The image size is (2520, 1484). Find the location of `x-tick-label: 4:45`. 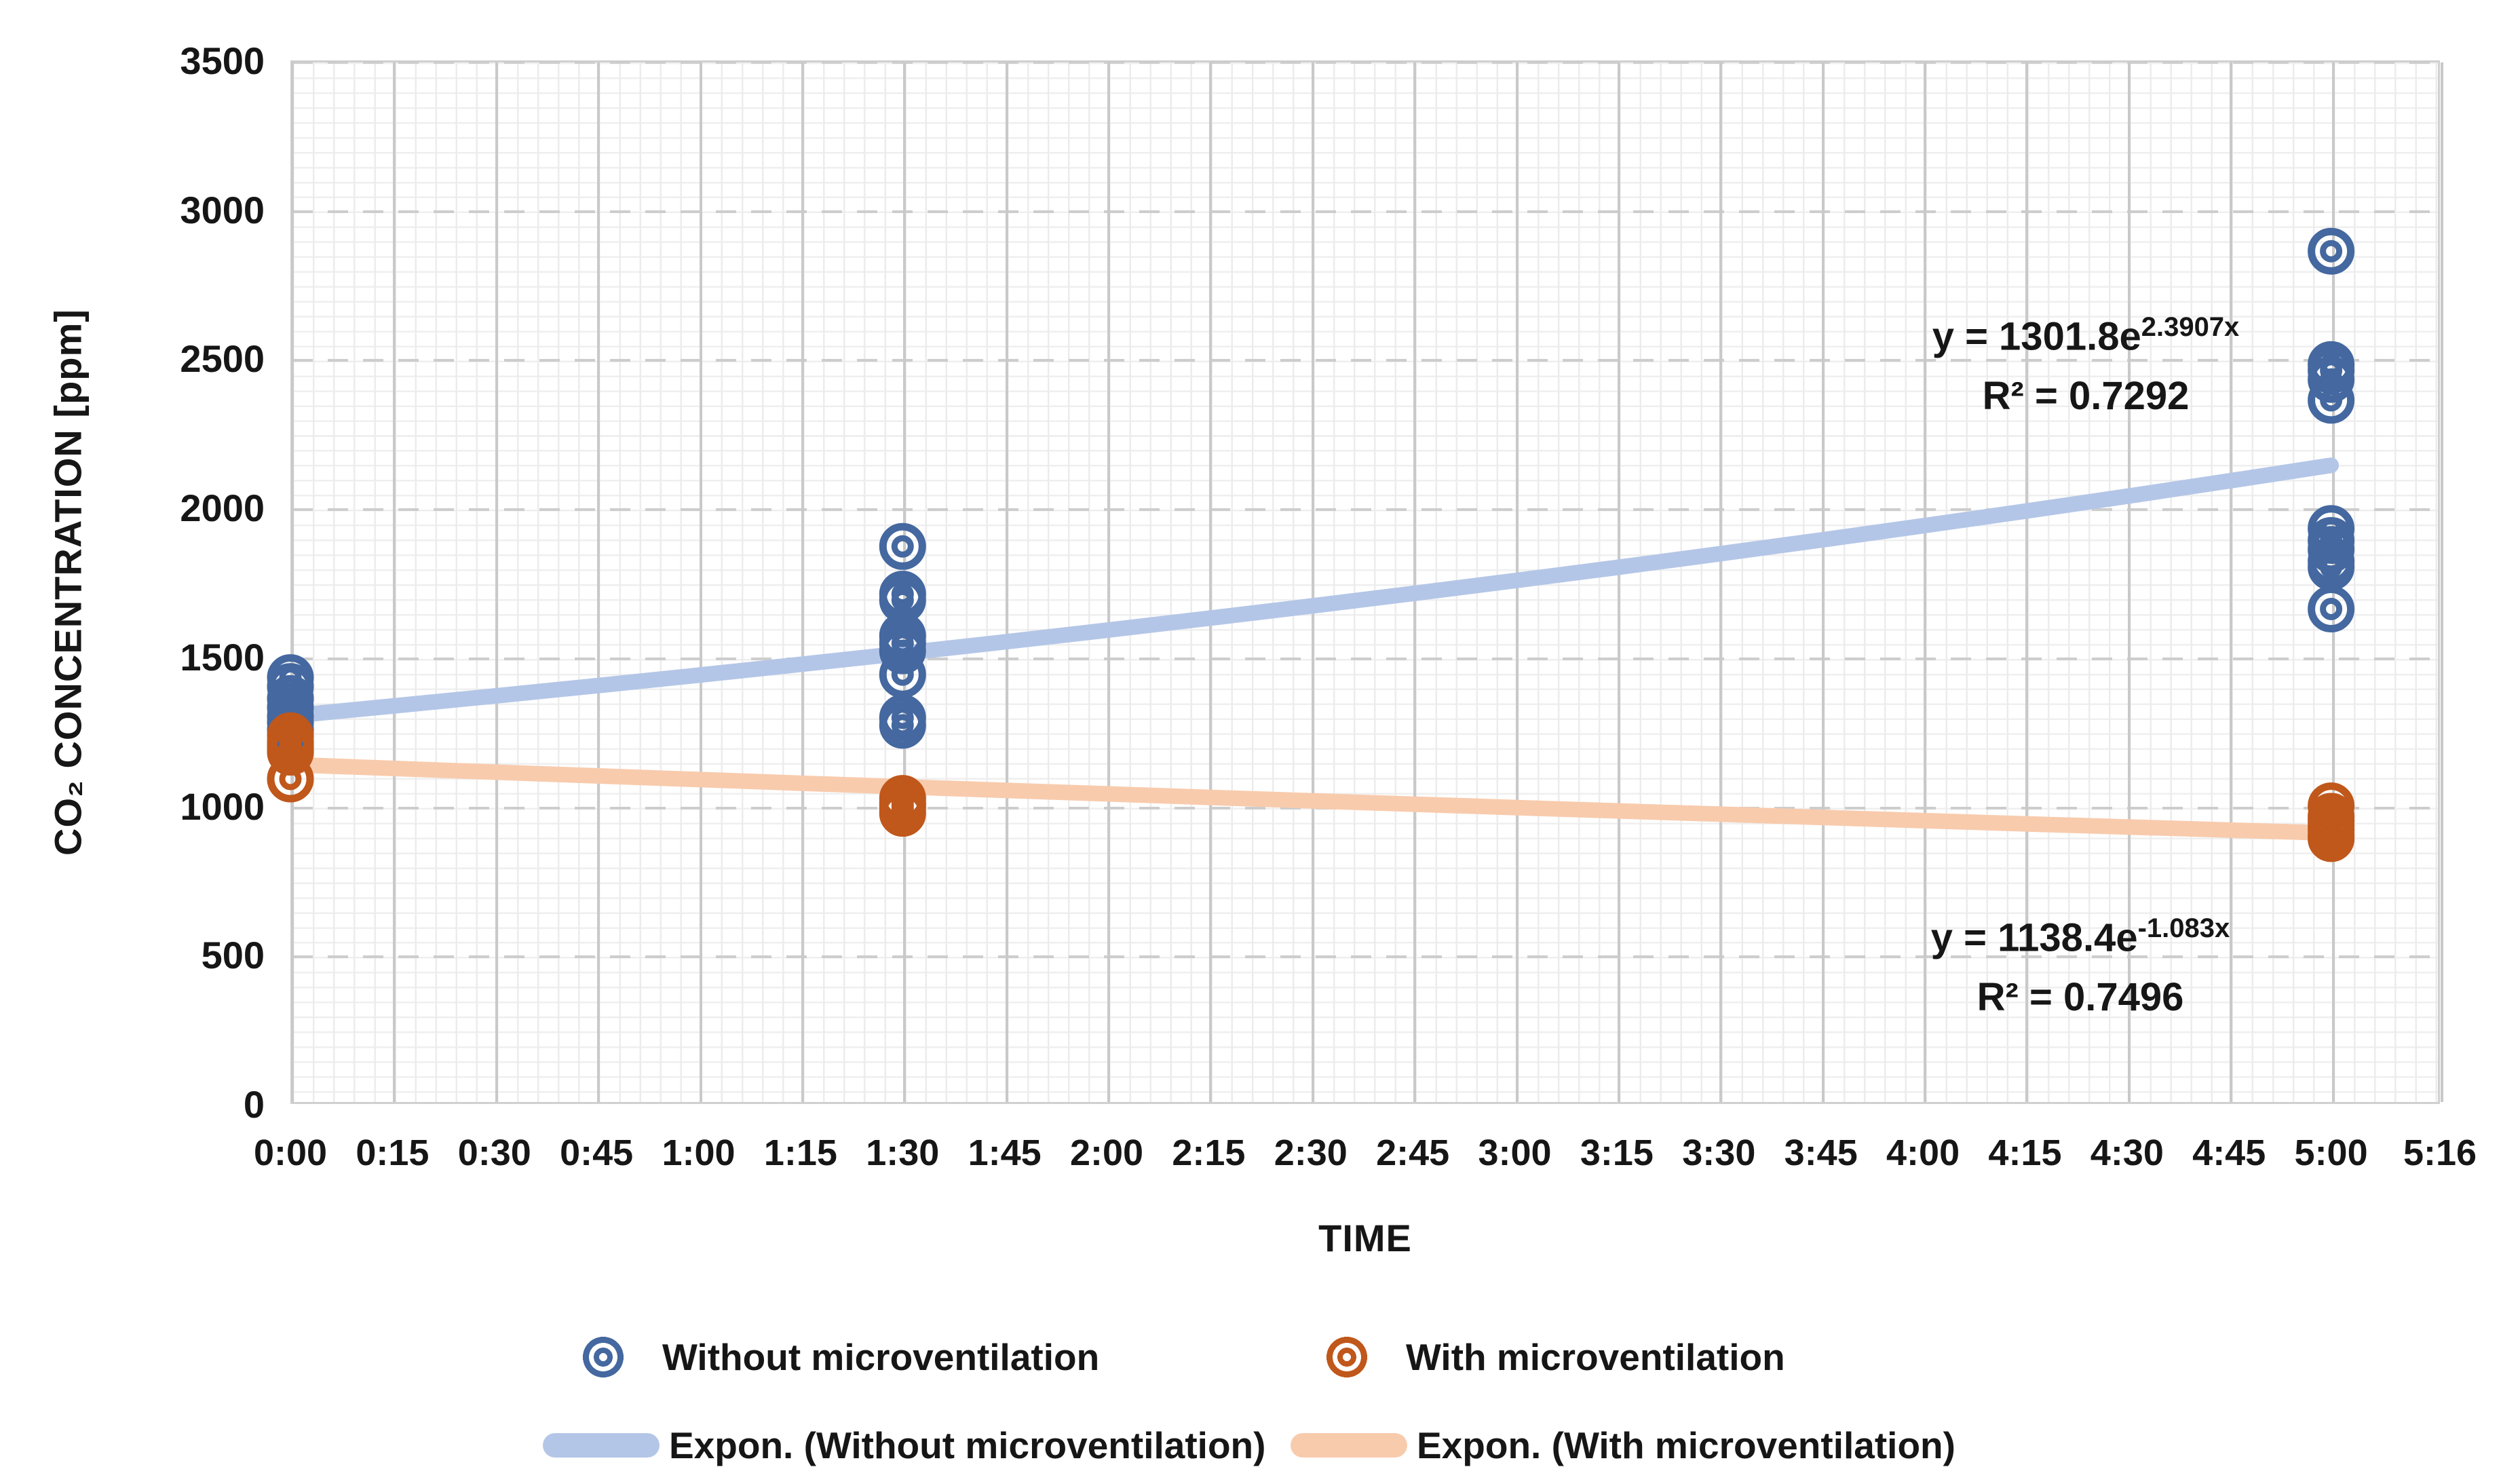

x-tick-label: 4:45 is located at coordinates (2229, 1153).